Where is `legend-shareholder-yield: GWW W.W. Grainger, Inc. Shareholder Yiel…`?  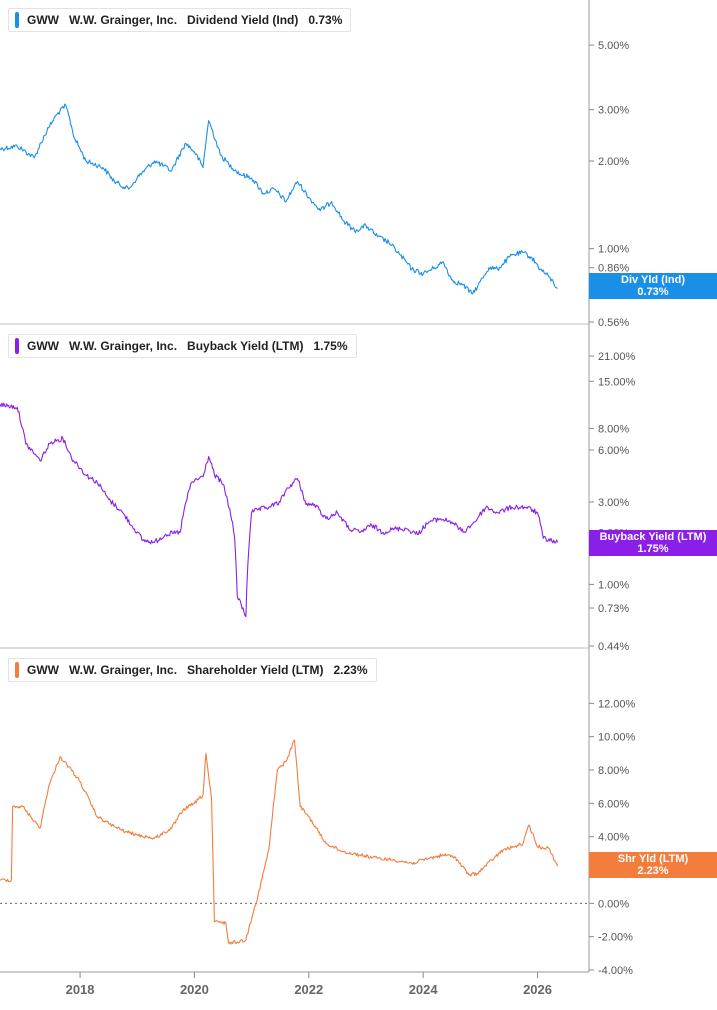 legend-shareholder-yield: GWW W.W. Grainger, Inc. Shareholder Yiel… is located at coordinates (192, 670).